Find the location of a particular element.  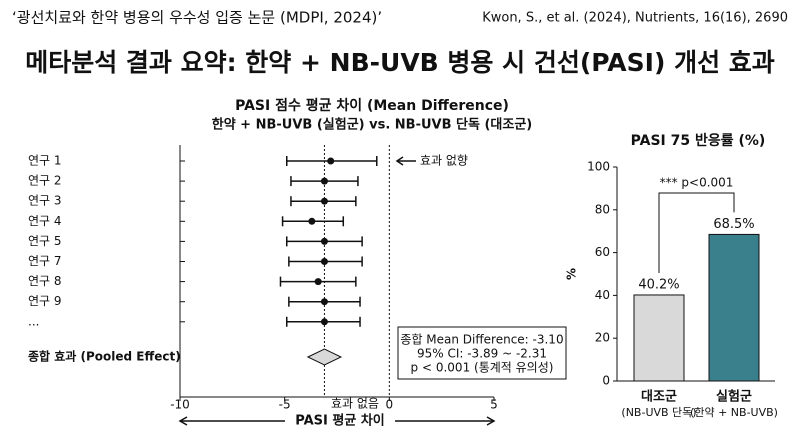

y-tick-label: 80 is located at coordinates (602, 209).